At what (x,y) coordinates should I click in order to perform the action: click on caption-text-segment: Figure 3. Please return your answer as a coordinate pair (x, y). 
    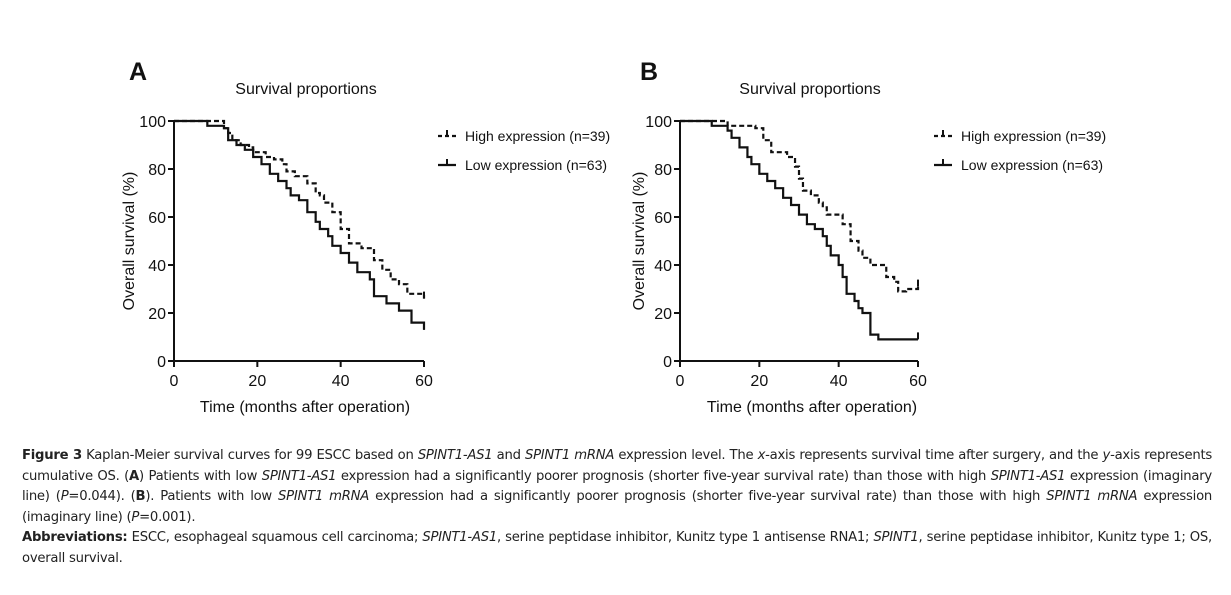
    Looking at the image, I should click on (52, 455).